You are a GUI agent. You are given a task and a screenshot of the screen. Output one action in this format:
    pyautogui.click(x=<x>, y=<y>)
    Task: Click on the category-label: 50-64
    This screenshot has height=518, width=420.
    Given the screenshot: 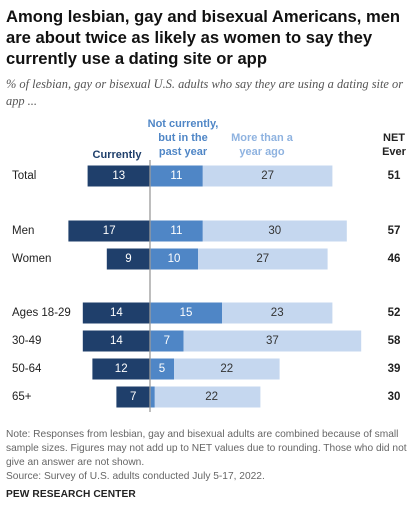 What is the action you would take?
    pyautogui.click(x=27, y=369)
    